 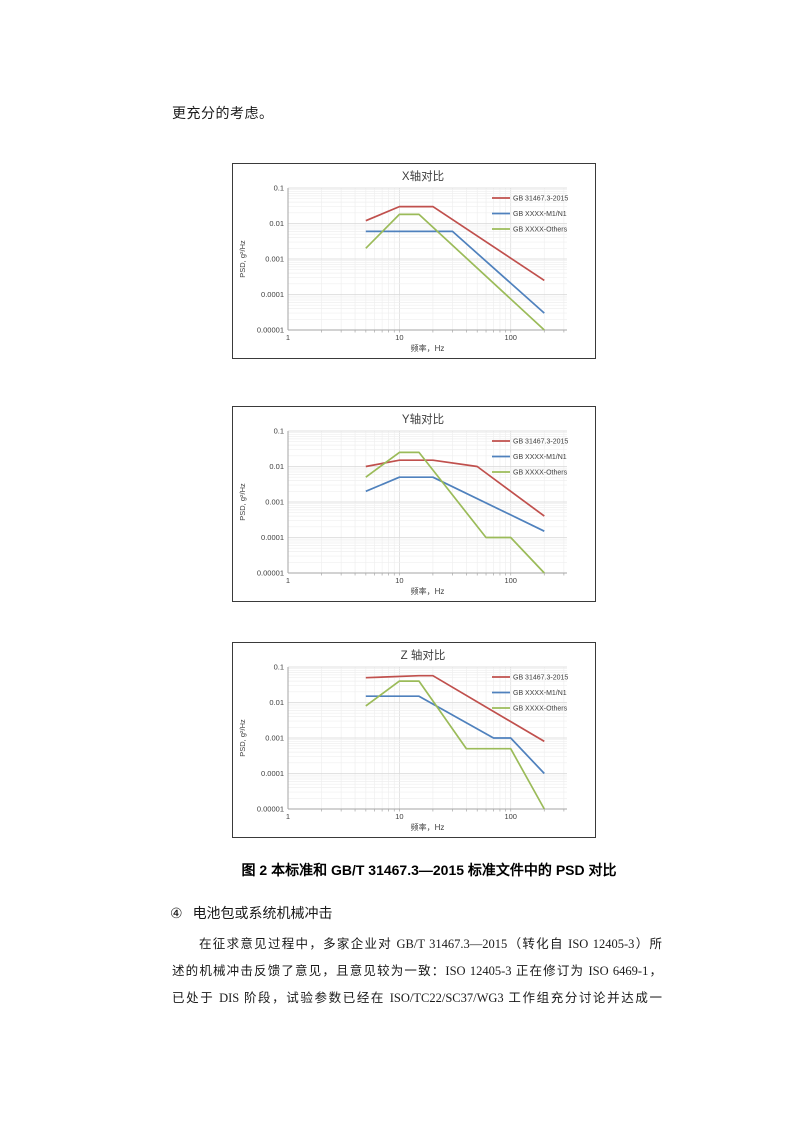 I want to click on figure-caption: 图 2 本标准和 GB/T 31467.3—2015 标准文件中的 PSD 对比, so click(x=429, y=870).